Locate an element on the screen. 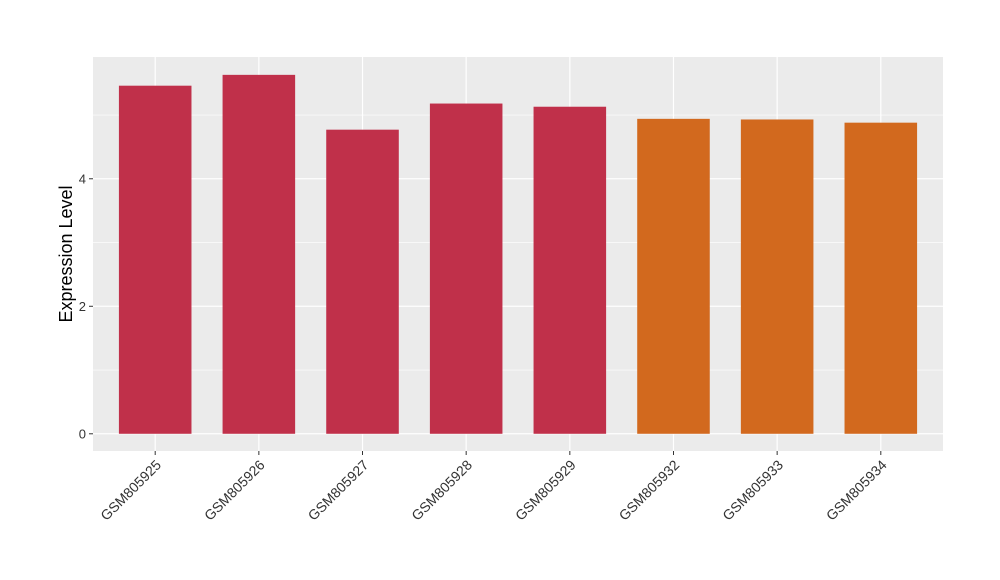 Image resolution: width=1000 pixels, height=580 pixels. x-tick-label: GSM805934 is located at coordinates (856, 489).